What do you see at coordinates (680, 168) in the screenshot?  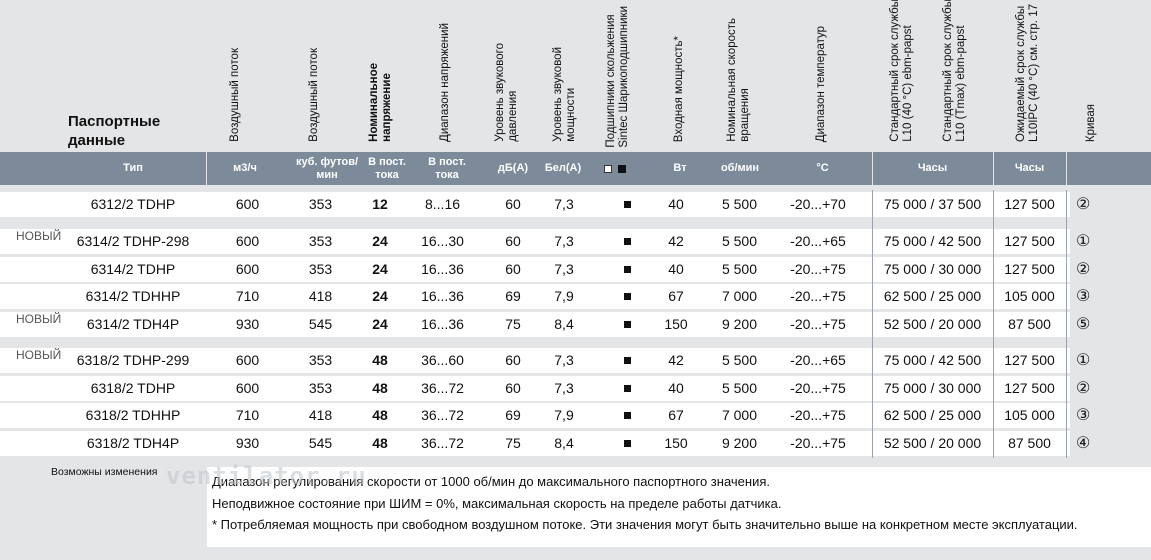 I see `unit-w: Вт` at bounding box center [680, 168].